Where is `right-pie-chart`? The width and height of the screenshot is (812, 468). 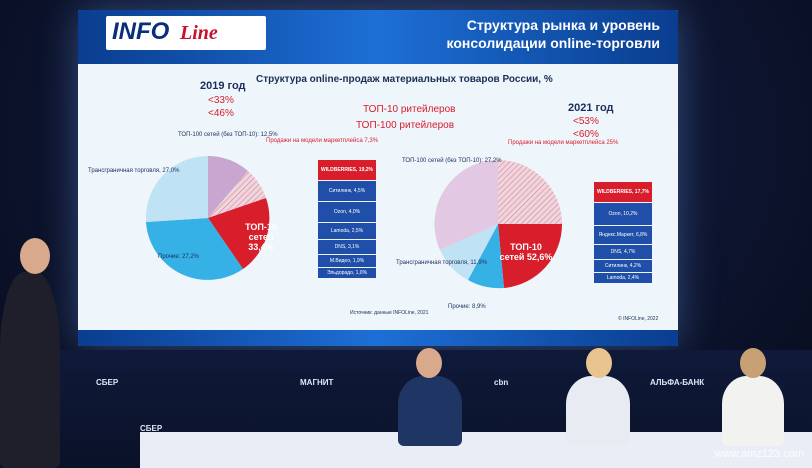 right-pie-chart is located at coordinates (498, 224).